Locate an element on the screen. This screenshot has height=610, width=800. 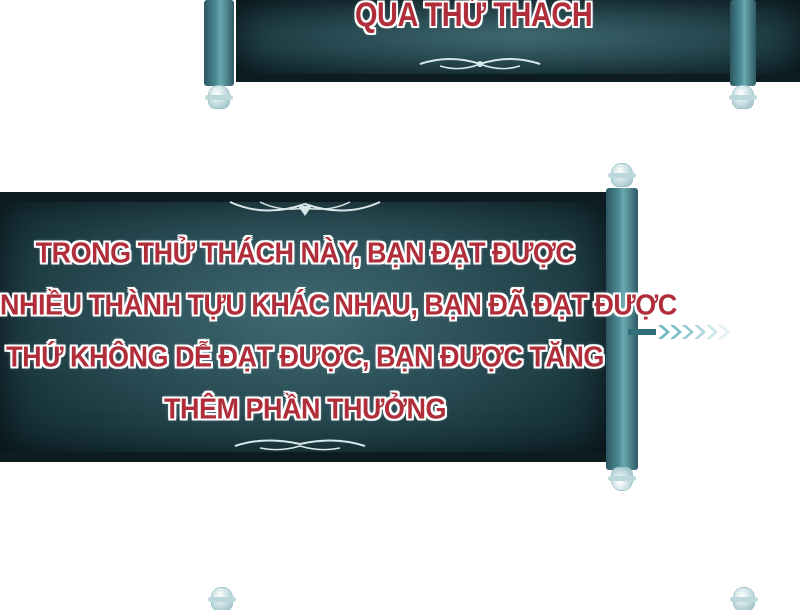
main-scroll-top-ornament-icon is located at coordinates (305, 208).